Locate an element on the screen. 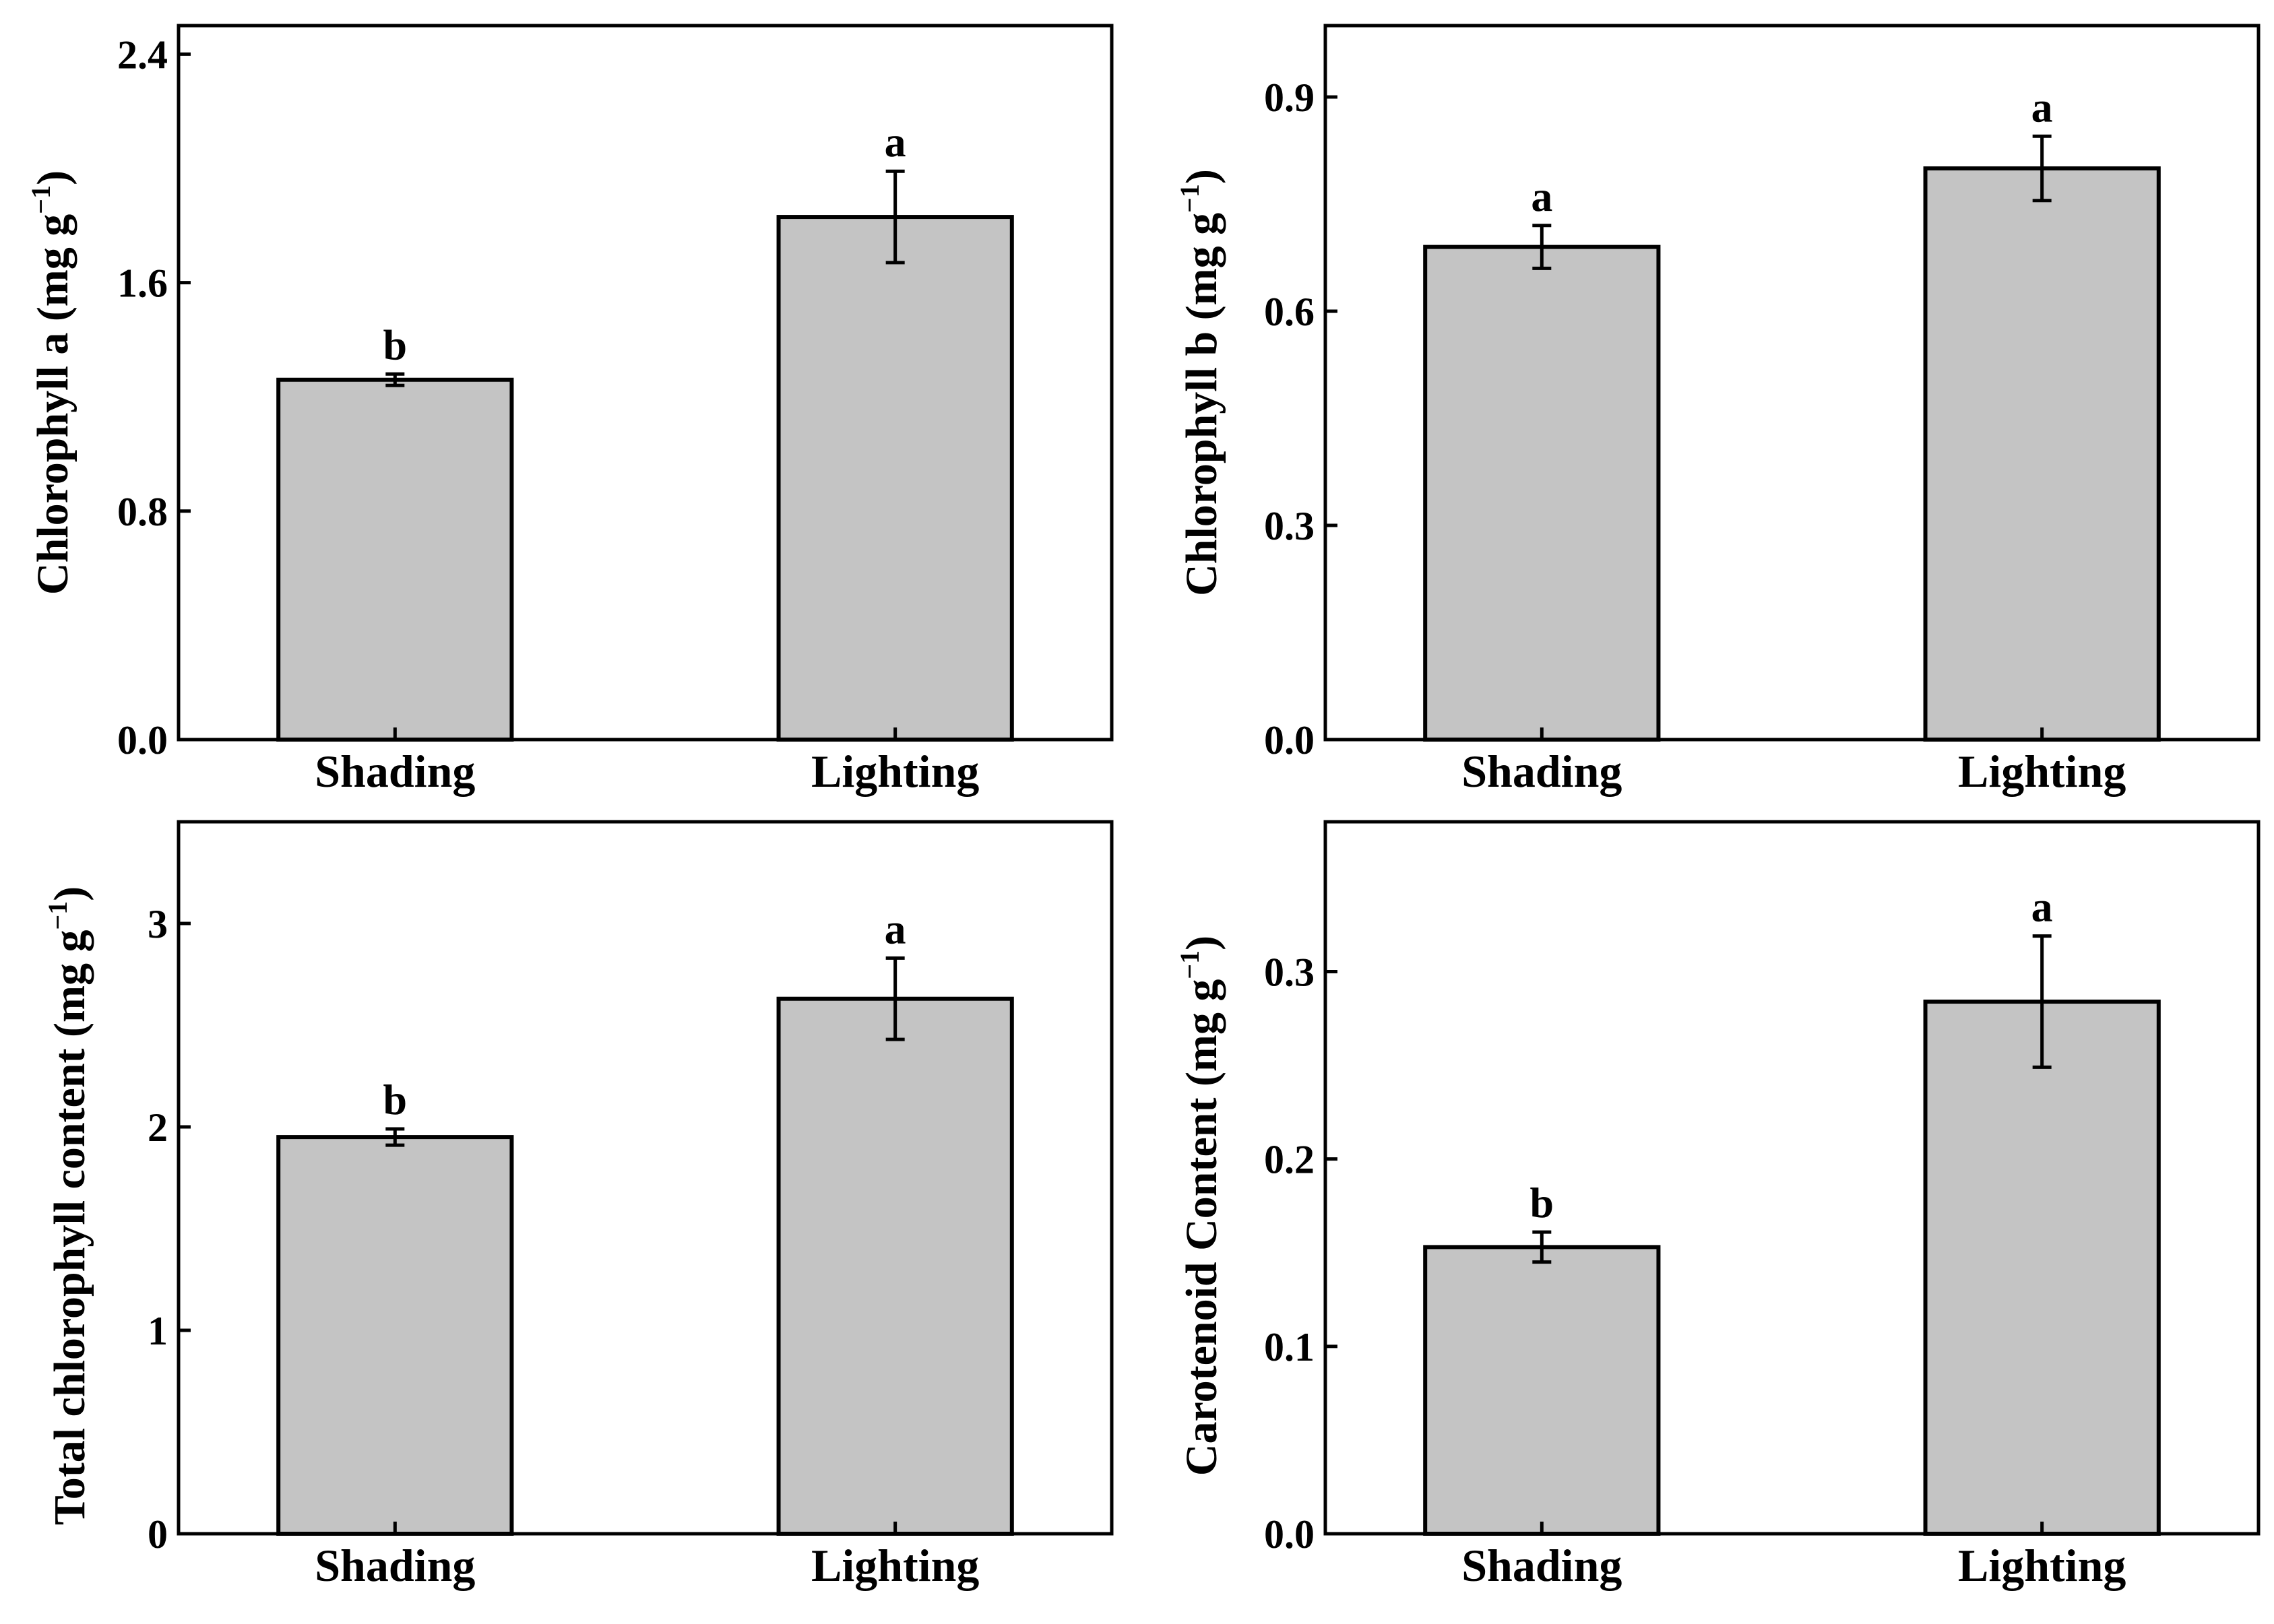 This screenshot has width=2274, height=1624. y-axis-label: Total chlorophyll content (mg g−1) is located at coordinates (68, 1206).